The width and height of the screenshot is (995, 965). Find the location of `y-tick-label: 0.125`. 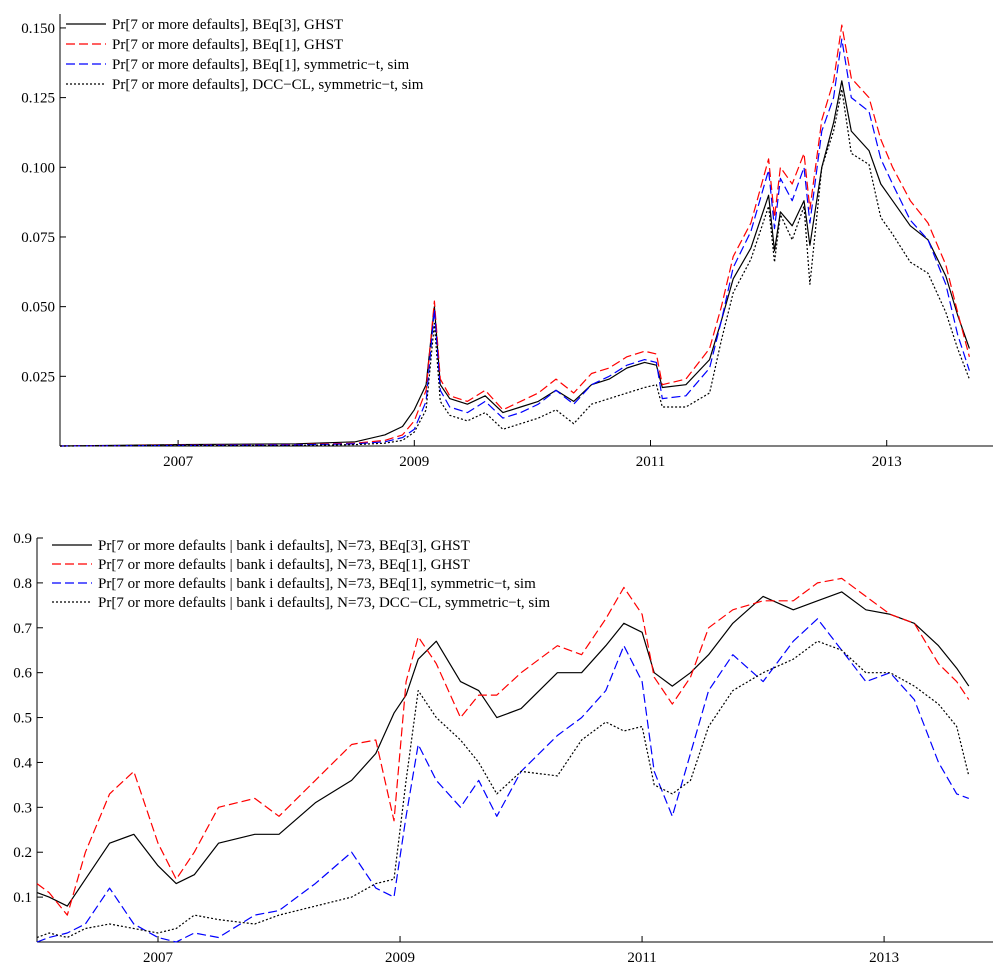

y-tick-label: 0.125 is located at coordinates (38, 99).